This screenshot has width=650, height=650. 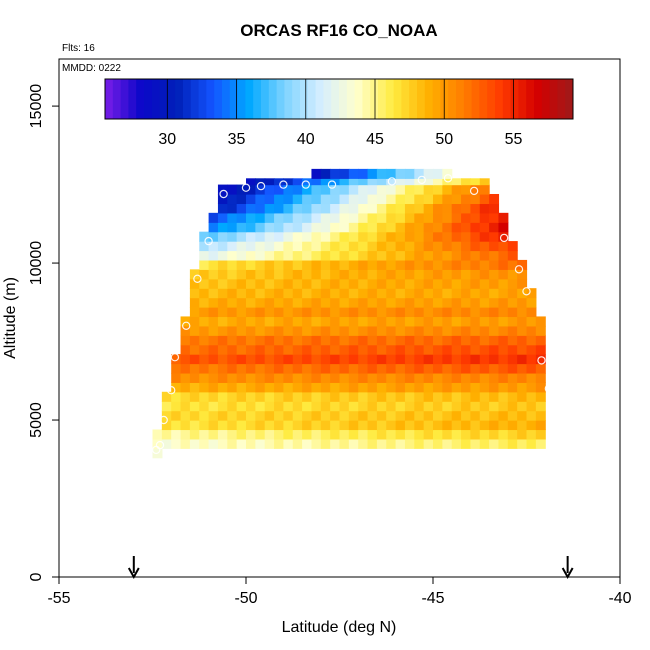 What do you see at coordinates (306, 139) in the screenshot?
I see `colorbar-tick-label: 40` at bounding box center [306, 139].